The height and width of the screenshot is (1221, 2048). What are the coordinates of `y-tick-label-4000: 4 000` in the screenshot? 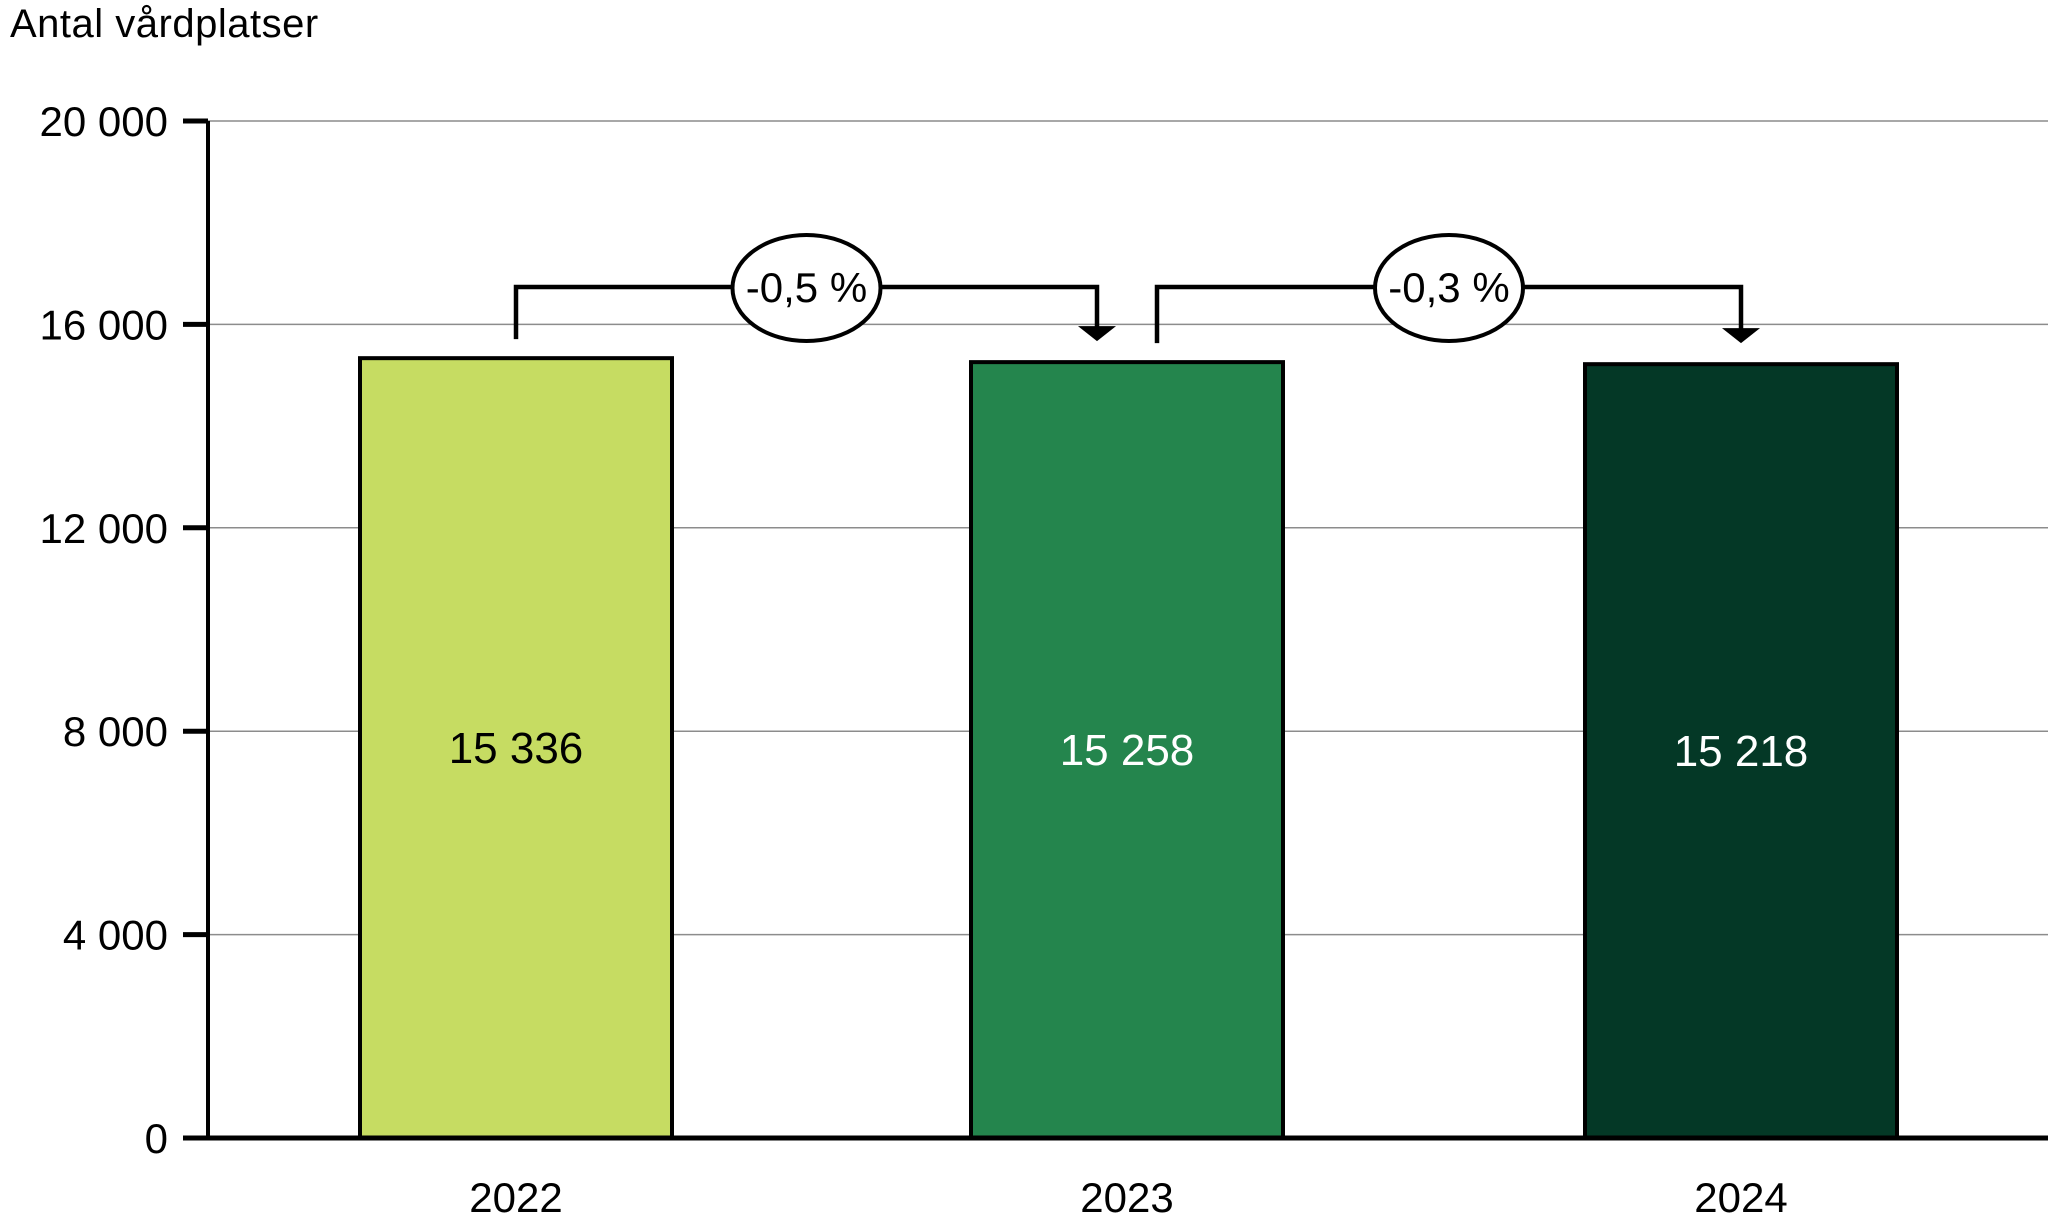 It's located at (115, 935).